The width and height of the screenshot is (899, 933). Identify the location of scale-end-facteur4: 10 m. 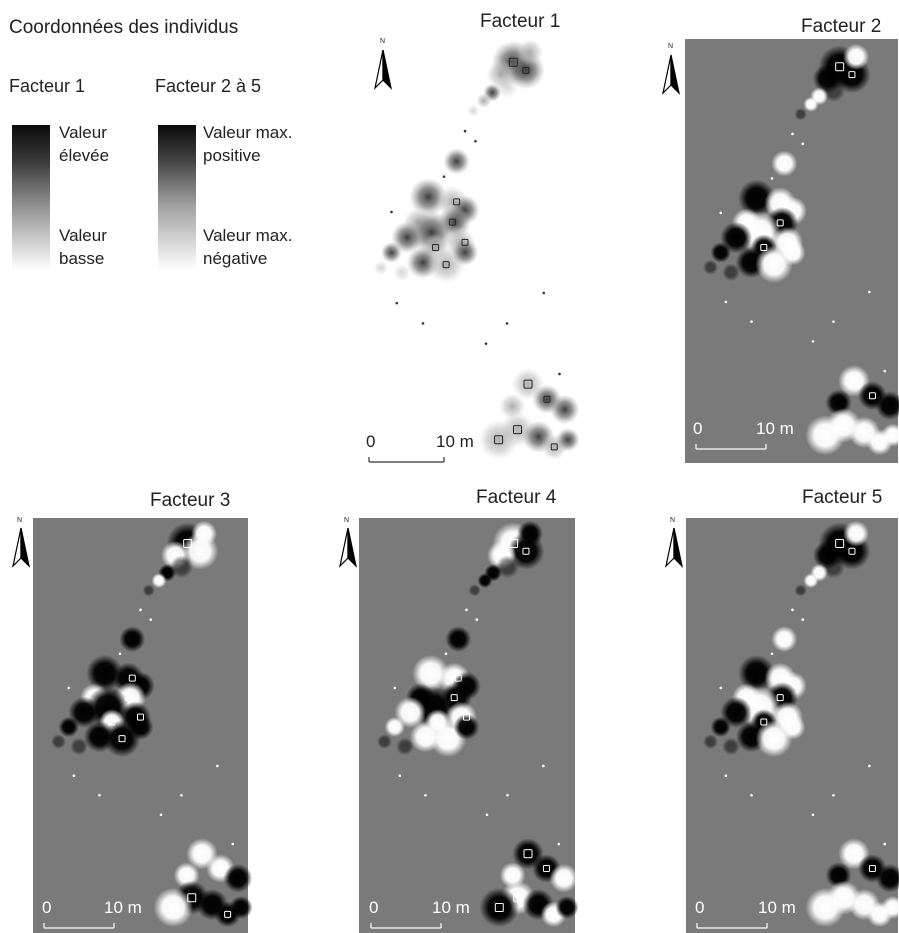
(451, 907).